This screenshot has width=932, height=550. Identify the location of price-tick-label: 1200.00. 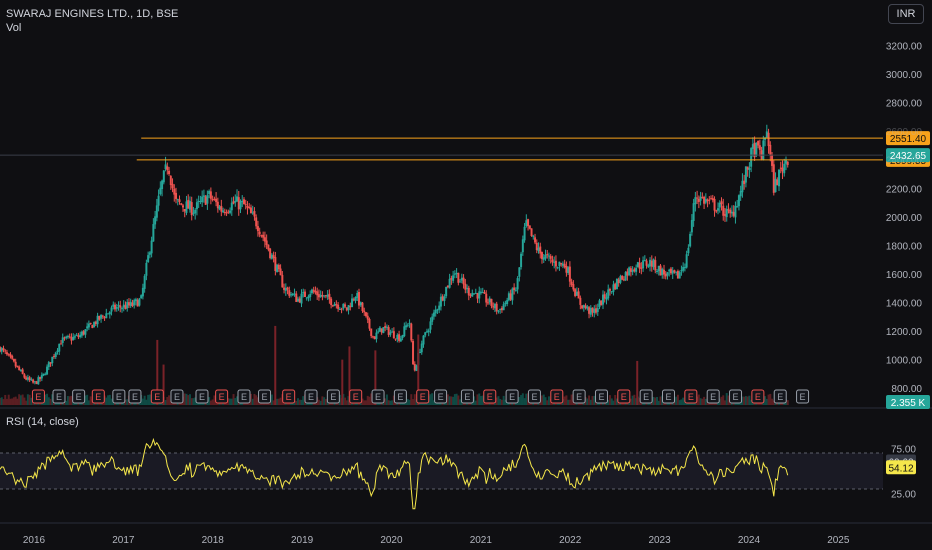
(904, 332).